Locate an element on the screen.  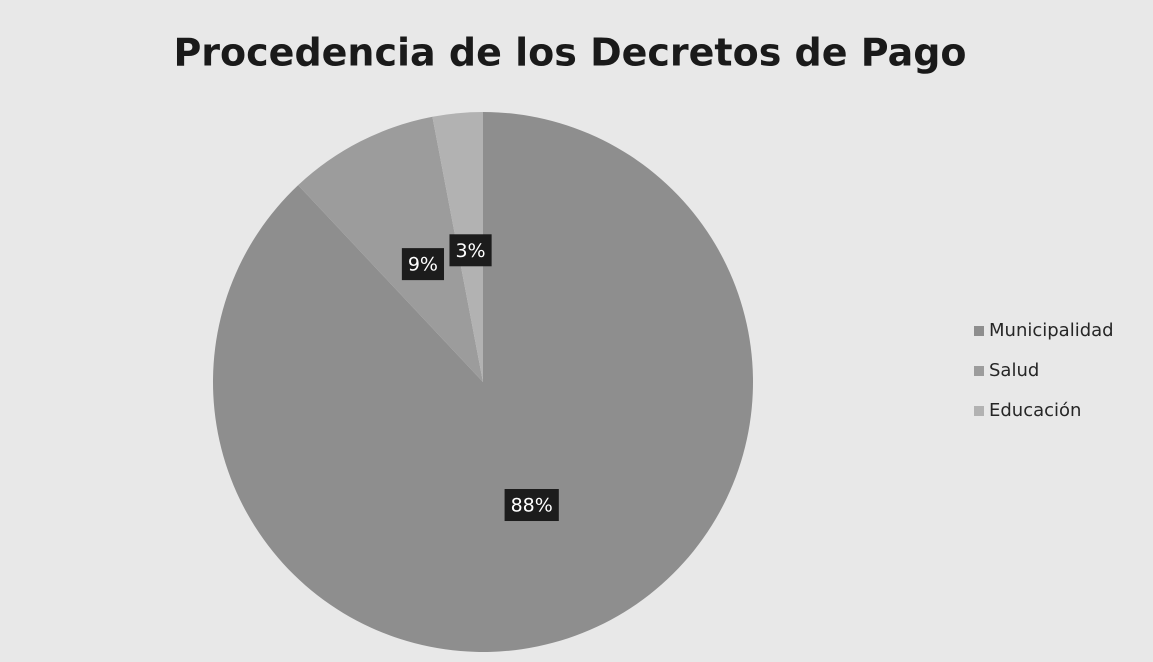
data-label: 9% is located at coordinates (423, 265).